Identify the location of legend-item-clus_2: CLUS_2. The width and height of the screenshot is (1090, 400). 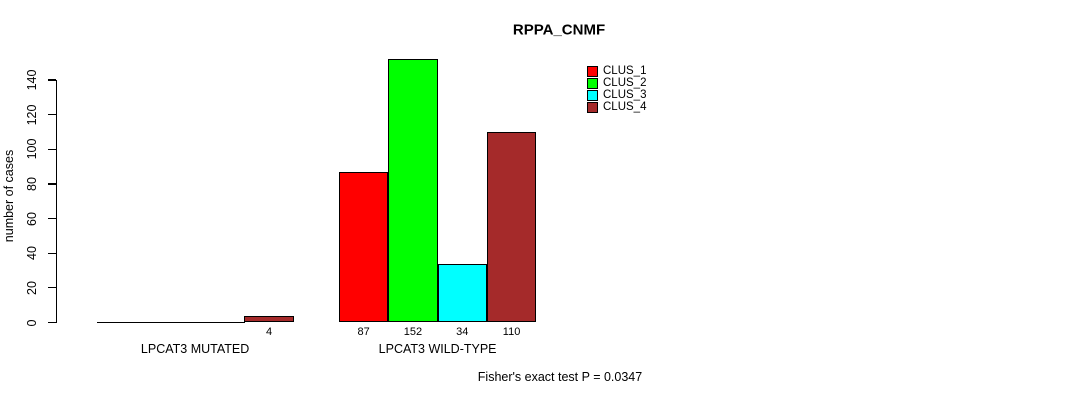
(616, 83).